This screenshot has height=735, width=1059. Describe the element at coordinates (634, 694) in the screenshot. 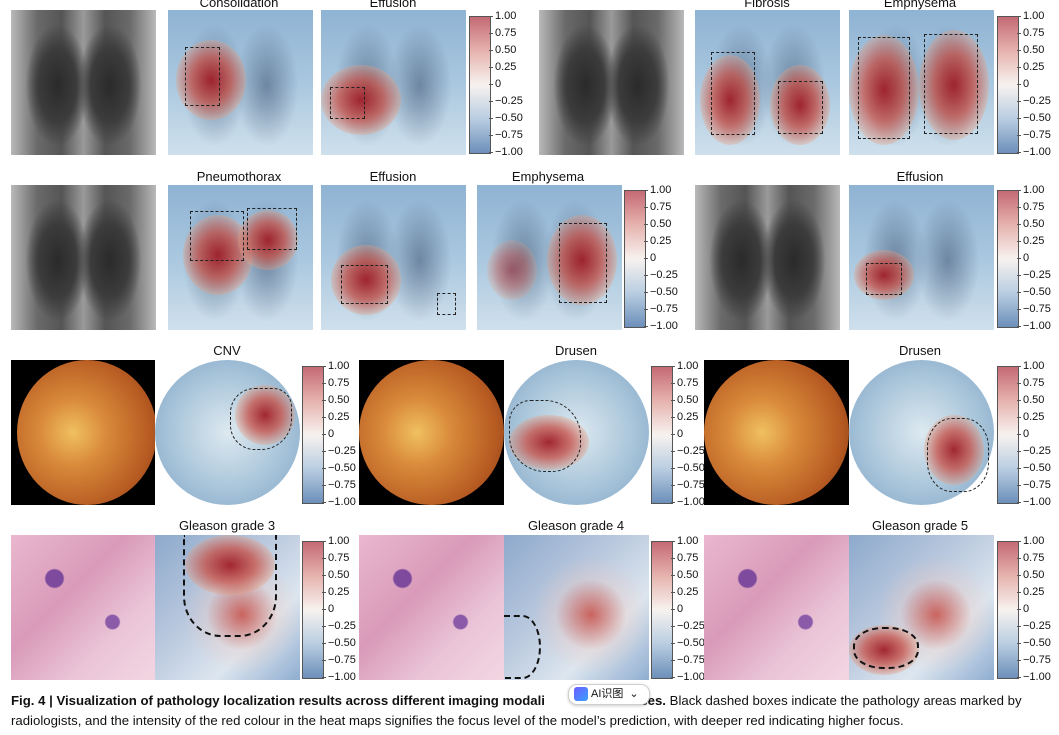

I see `chevron-down-icon: ⌄` at that location.